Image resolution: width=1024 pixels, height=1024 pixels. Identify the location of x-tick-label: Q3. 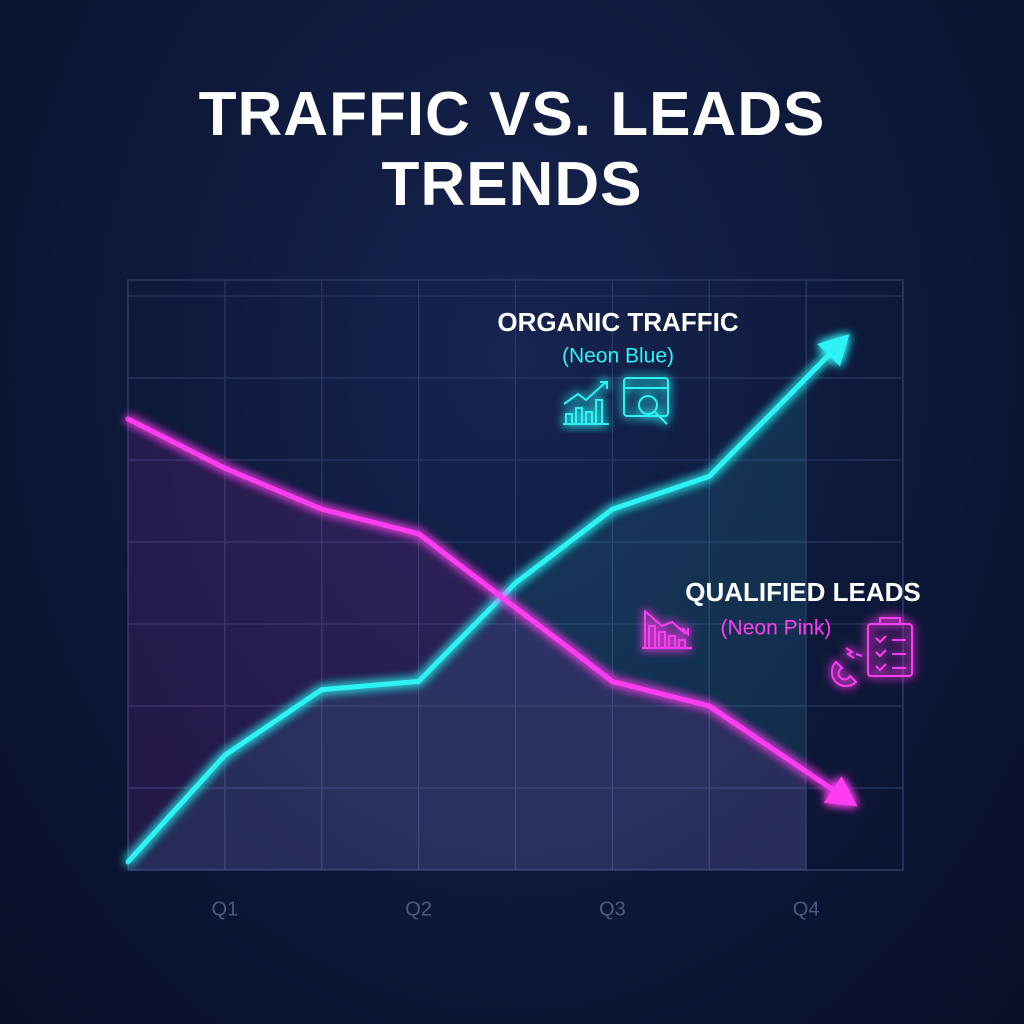
(612, 909).